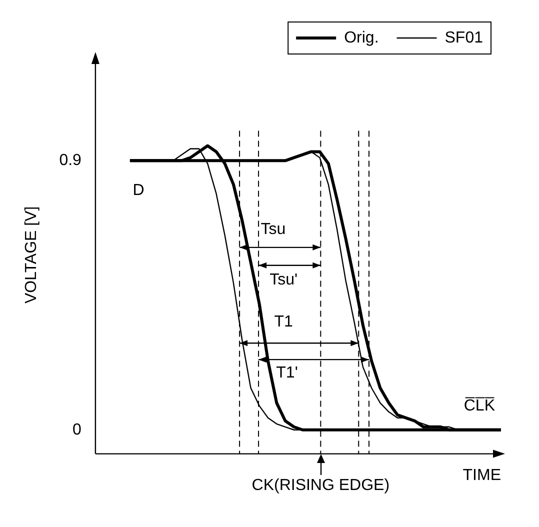 Image resolution: width=539 pixels, height=527 pixels. I want to click on annotation: T1', so click(287, 373).